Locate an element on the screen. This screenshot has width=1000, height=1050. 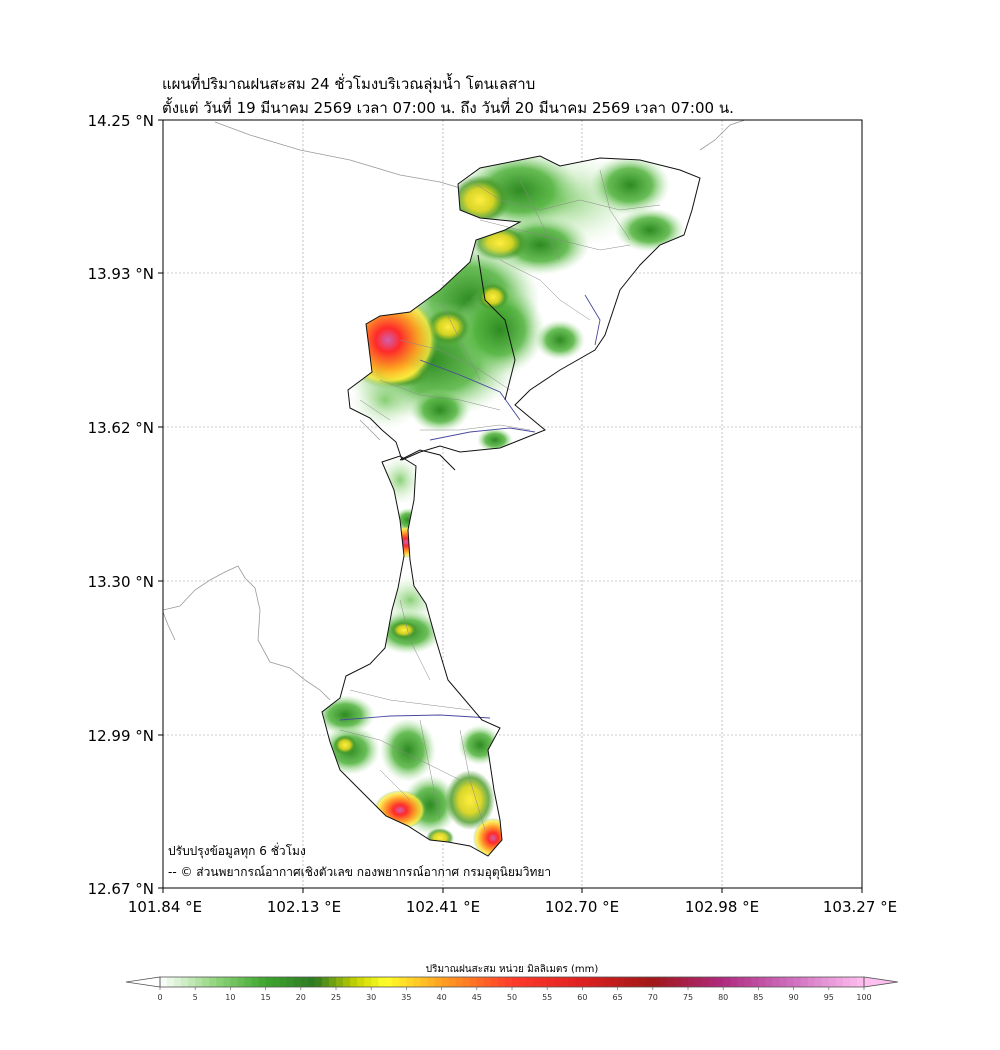
colorbar-tick-label: 30 is located at coordinates (371, 997).